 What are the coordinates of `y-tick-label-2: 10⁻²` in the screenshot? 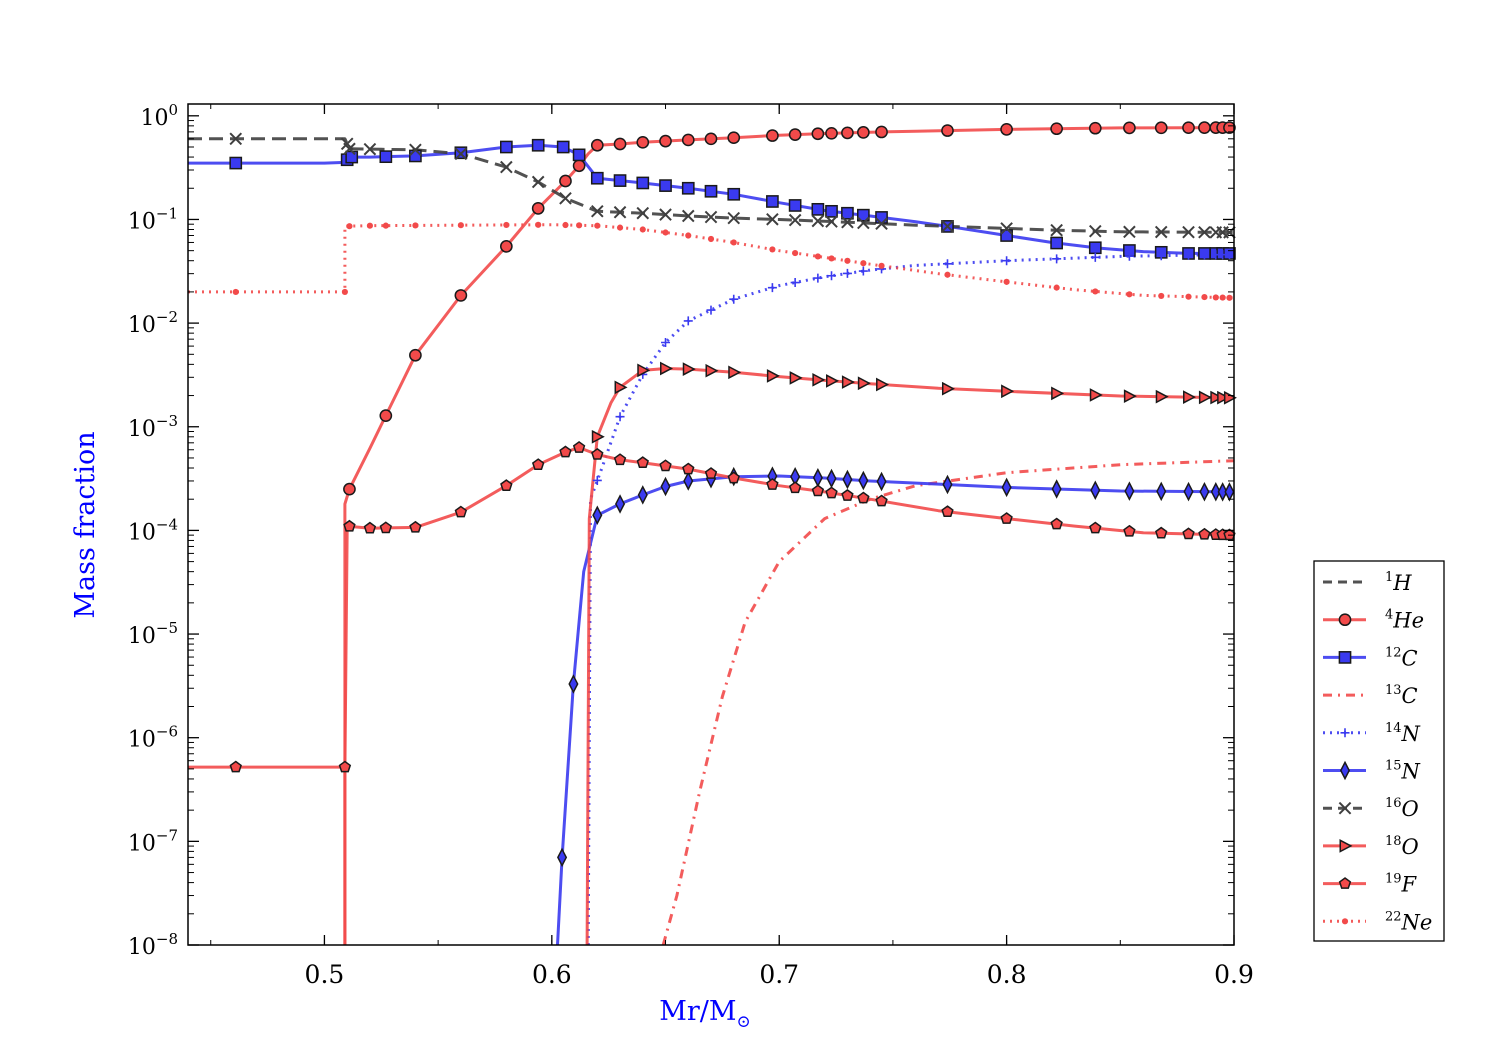 It's located at (153, 323).